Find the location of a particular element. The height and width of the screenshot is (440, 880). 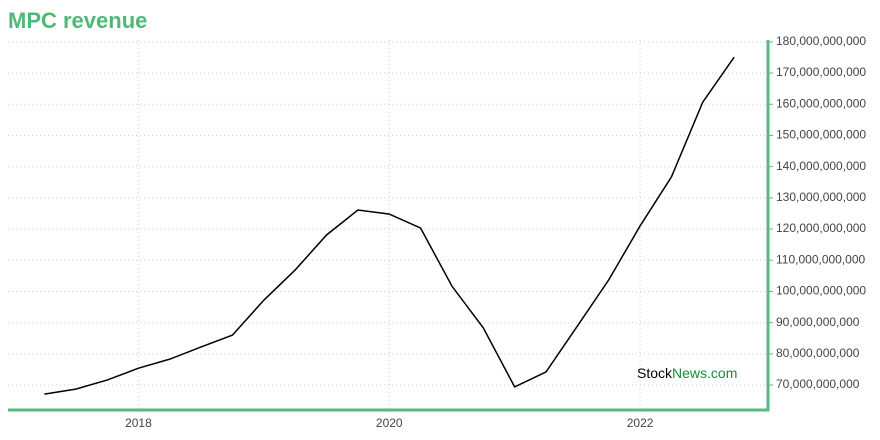

y-tick-label: 130,000,000,000 is located at coordinates (821, 197).